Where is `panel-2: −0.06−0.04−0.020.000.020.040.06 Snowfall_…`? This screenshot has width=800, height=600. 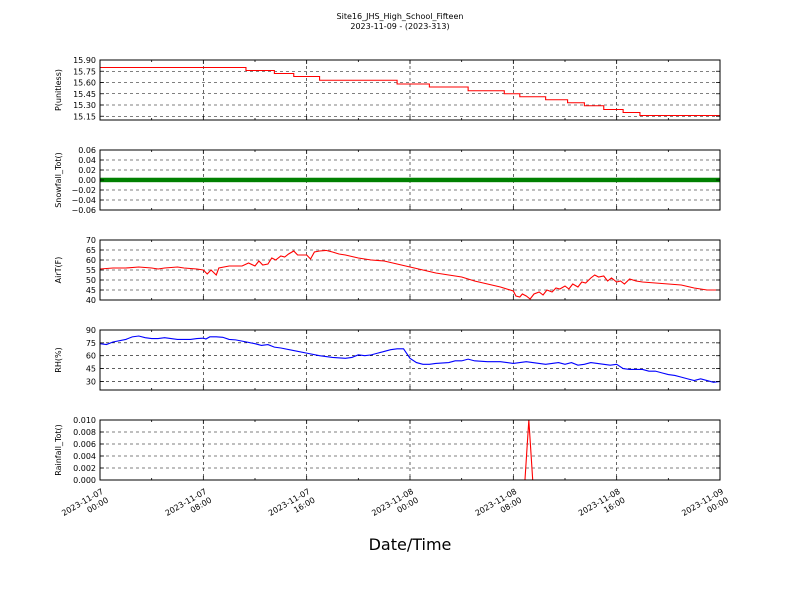 panel-2: −0.06−0.04−0.020.000.020.040.06 Snowfall_… is located at coordinates (387, 180).